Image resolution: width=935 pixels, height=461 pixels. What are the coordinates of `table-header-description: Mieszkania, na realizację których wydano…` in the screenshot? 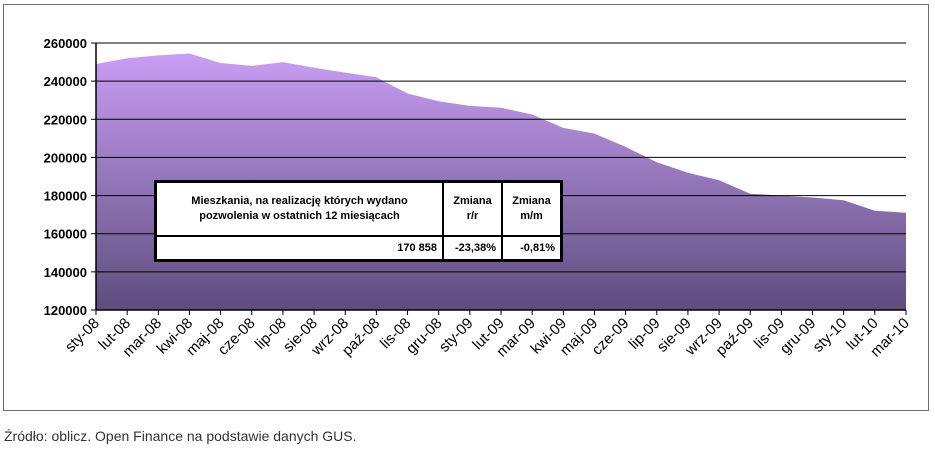 It's located at (299, 208).